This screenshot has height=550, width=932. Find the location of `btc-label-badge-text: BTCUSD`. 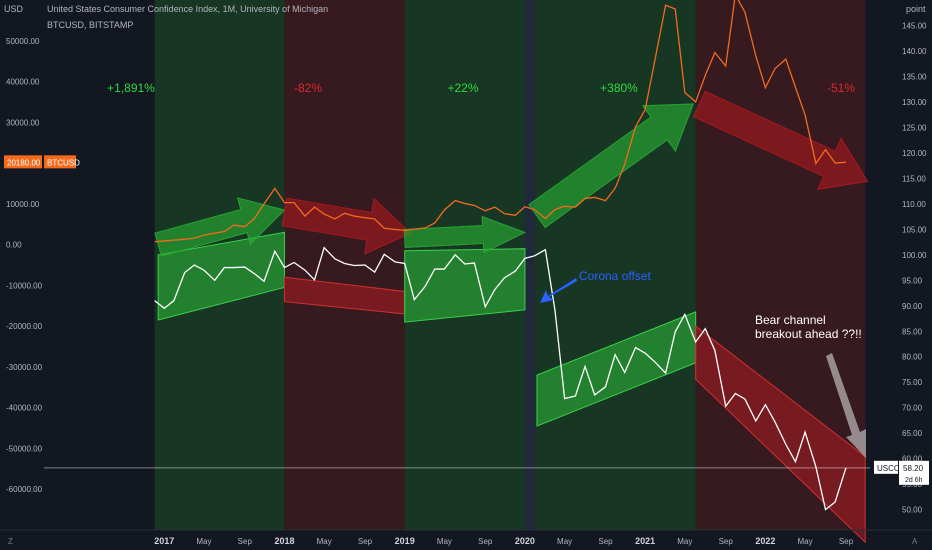

btc-label-badge-text: BTCUSD is located at coordinates (63, 162).